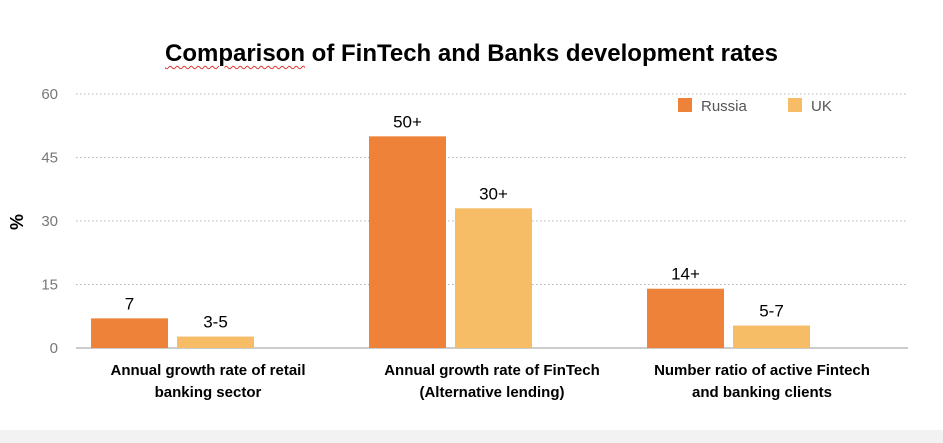 The width and height of the screenshot is (943, 443). Describe the element at coordinates (762, 370) in the screenshot. I see `category-label: Number ratio of active Fintech` at that location.